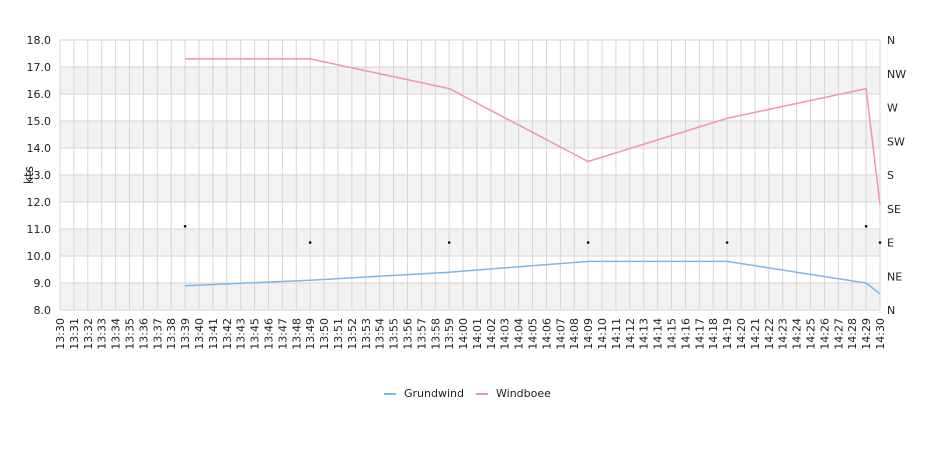  I want to click on x-tick-label: 14:06, so click(546, 334).